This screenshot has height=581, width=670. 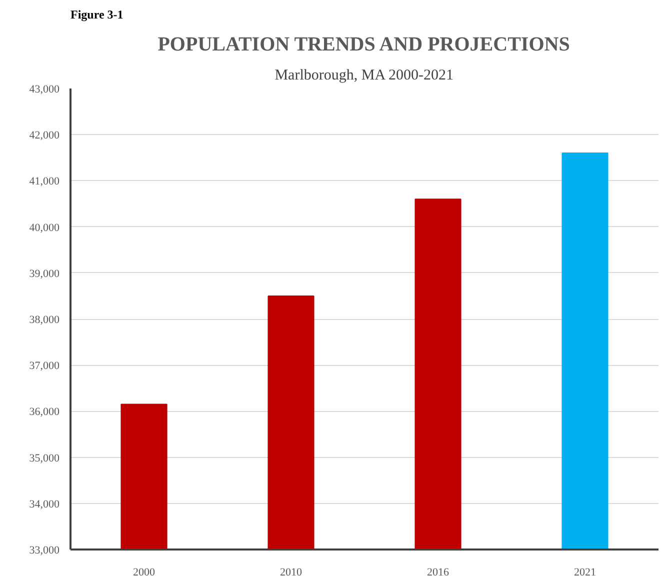 I want to click on y-tick-label: 35,000, so click(x=44, y=458).